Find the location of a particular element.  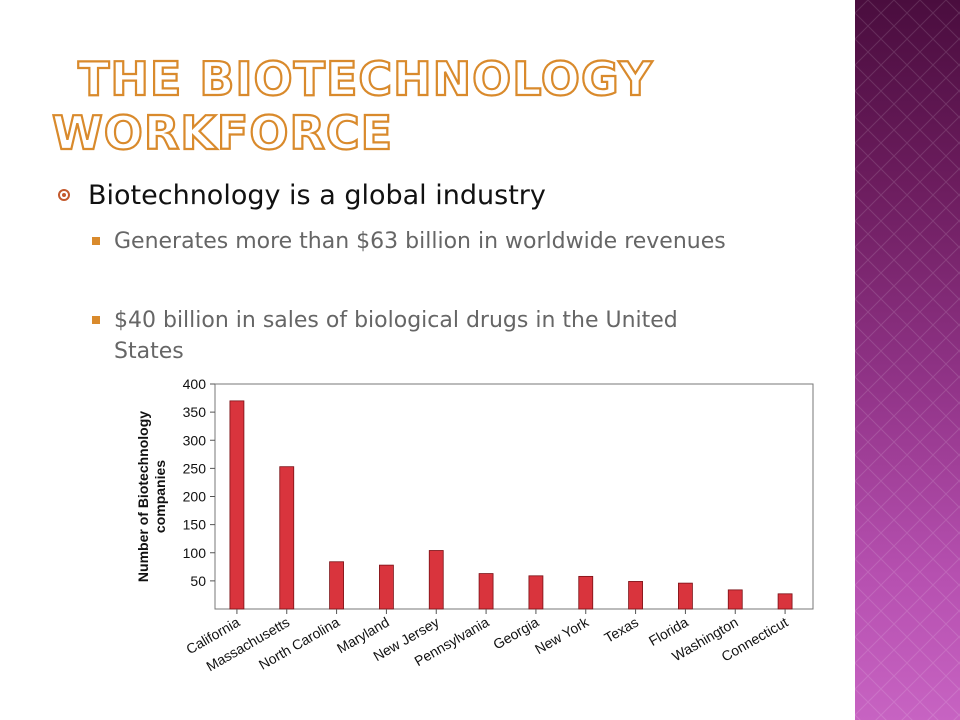

y-tick-label: 50 is located at coordinates (198, 581).